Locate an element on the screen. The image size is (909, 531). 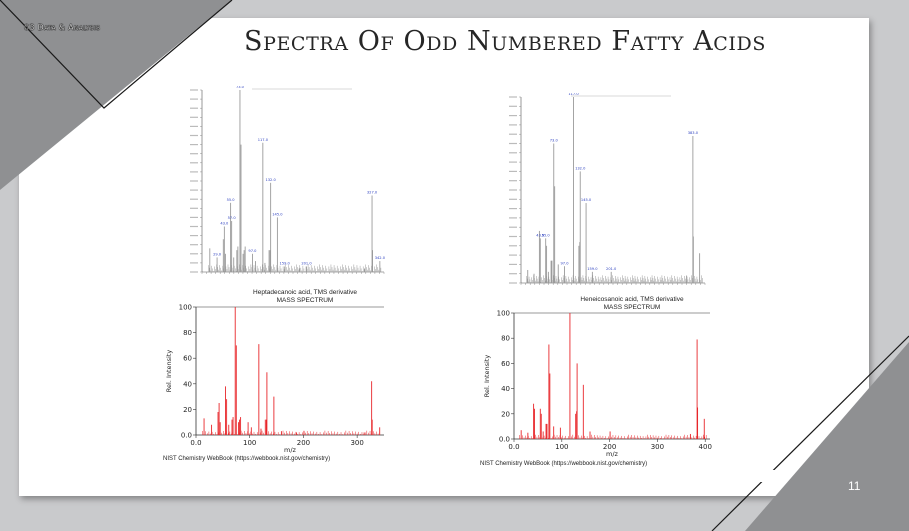
slide-title: Spectra Of Odd Numbered Fatty Acids is located at coordinates (504, 41).